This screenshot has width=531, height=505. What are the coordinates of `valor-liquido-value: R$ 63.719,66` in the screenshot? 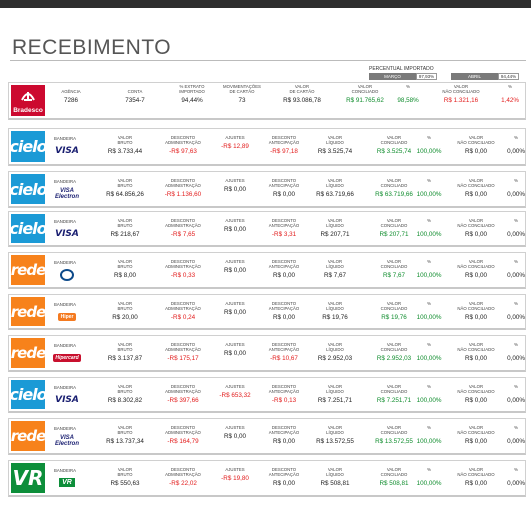 It's located at (335, 194).